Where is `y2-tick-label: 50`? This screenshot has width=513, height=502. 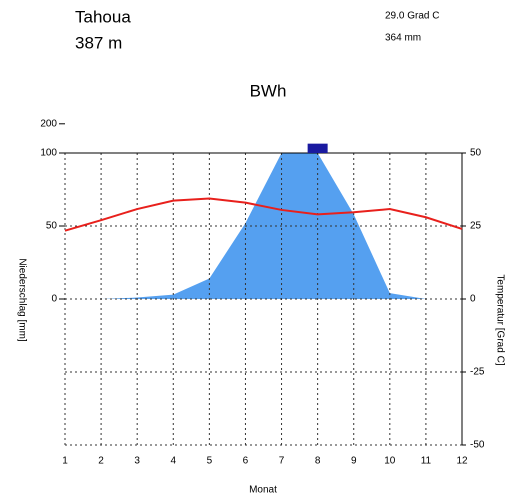 y2-tick-label: 50 is located at coordinates (476, 153).